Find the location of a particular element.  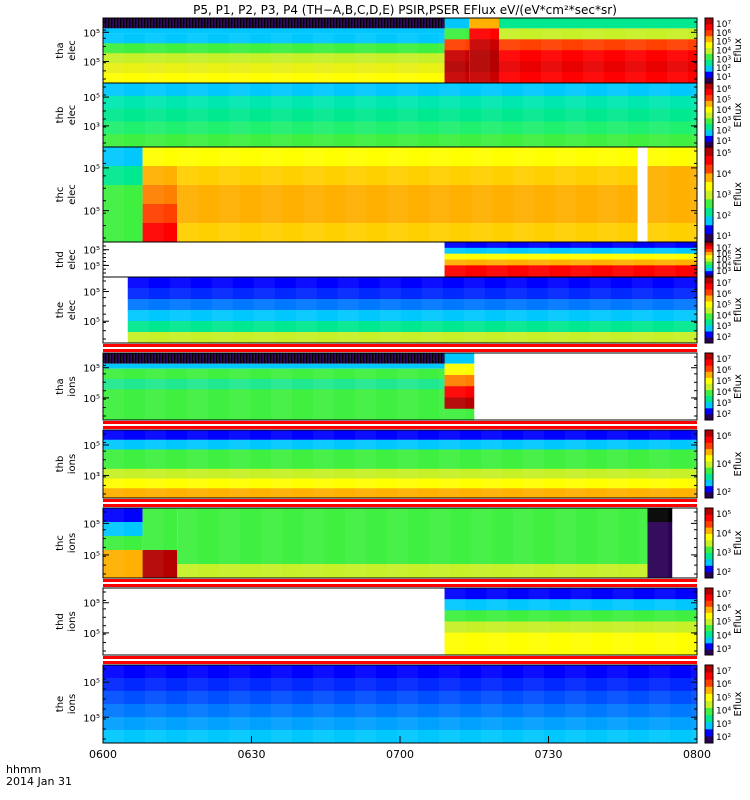

colorbar-frame is located at coordinates (709, 310).